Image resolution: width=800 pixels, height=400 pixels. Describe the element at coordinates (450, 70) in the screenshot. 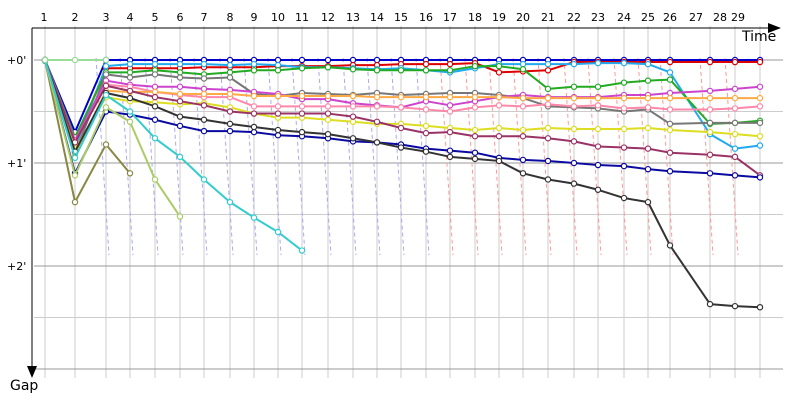

I see `point-s4-x17` at that location.